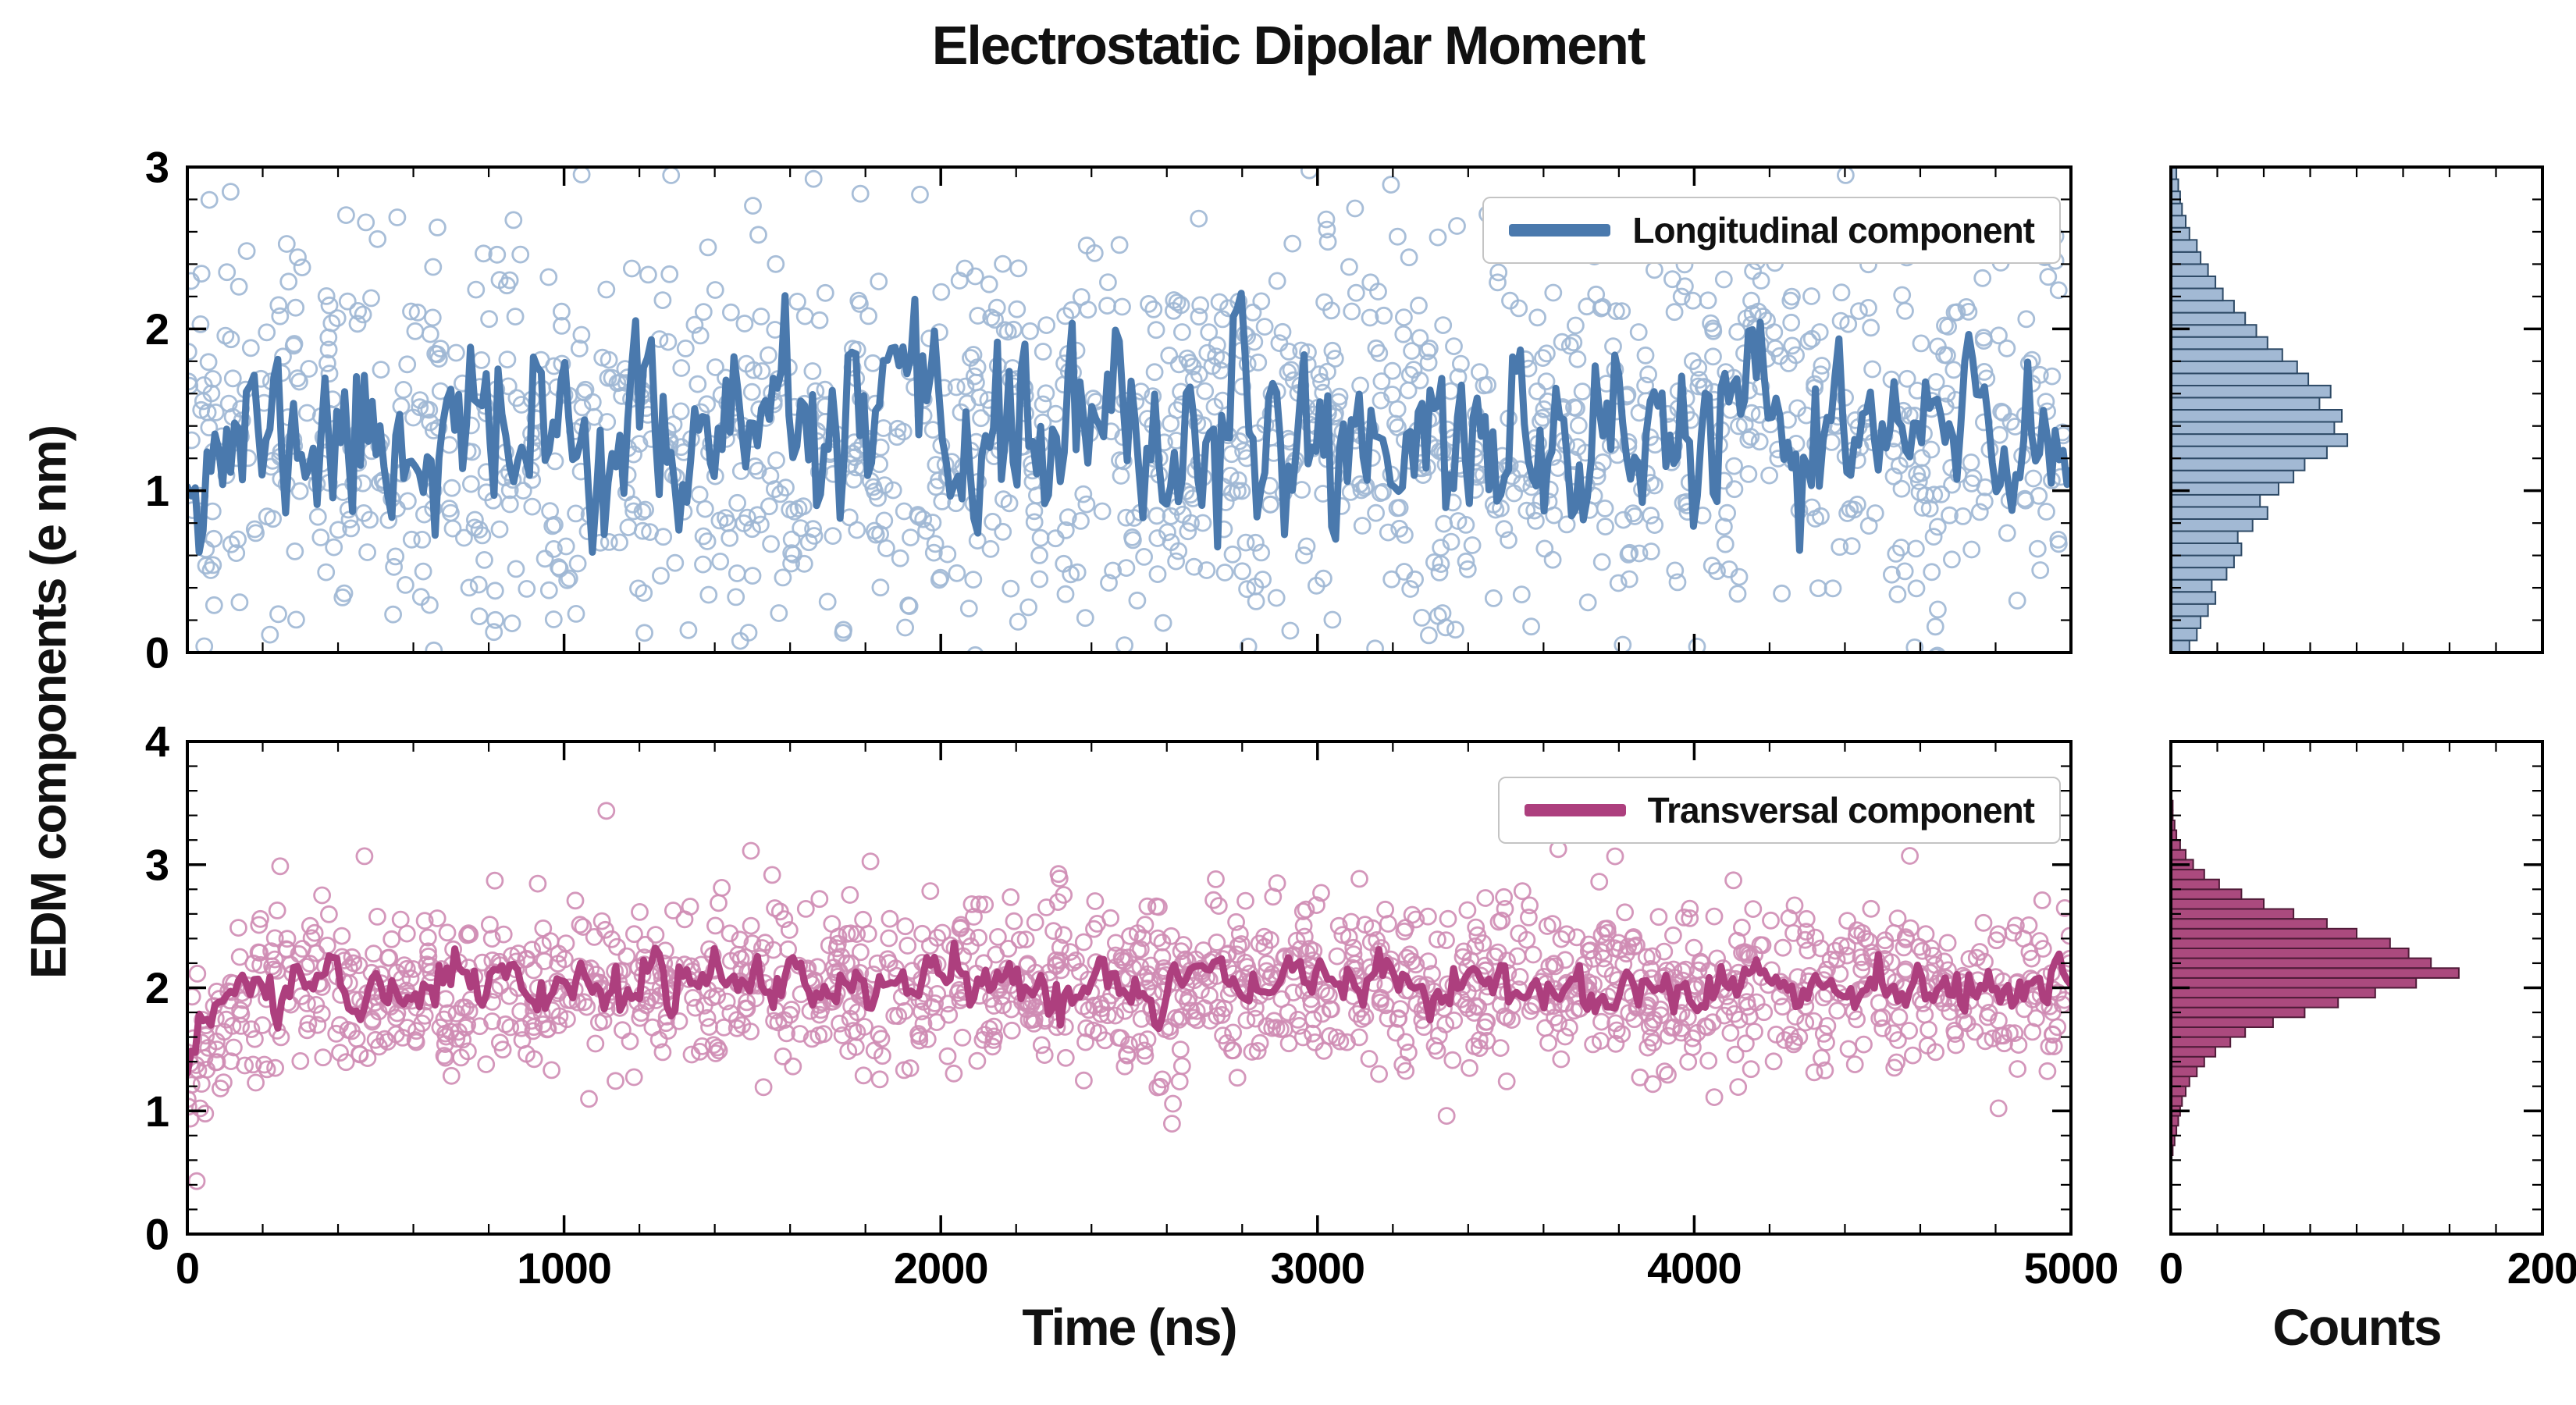 The width and height of the screenshot is (2576, 1405). I want to click on legend-transversal: Transversal component, so click(1779, 811).